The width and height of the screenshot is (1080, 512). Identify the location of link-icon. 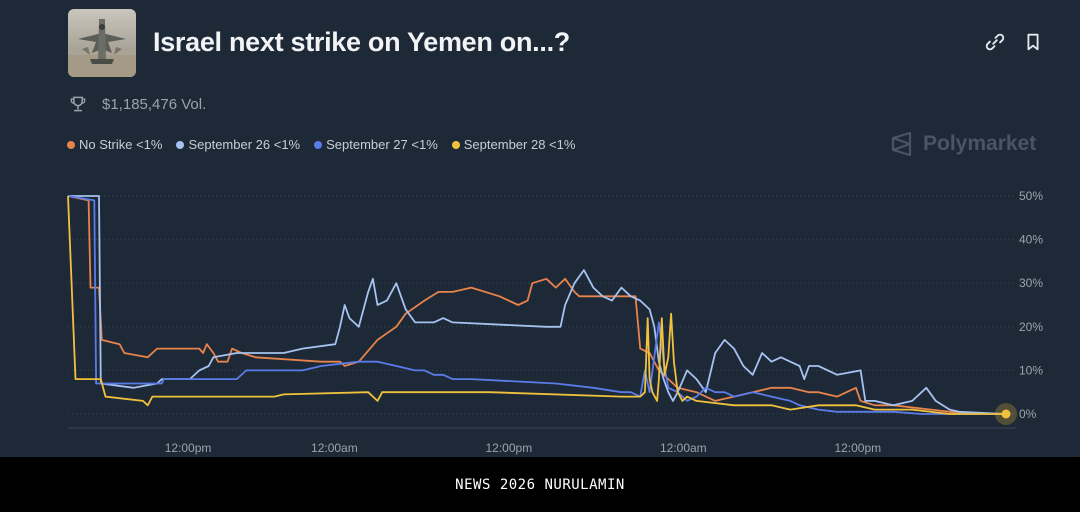
(995, 42).